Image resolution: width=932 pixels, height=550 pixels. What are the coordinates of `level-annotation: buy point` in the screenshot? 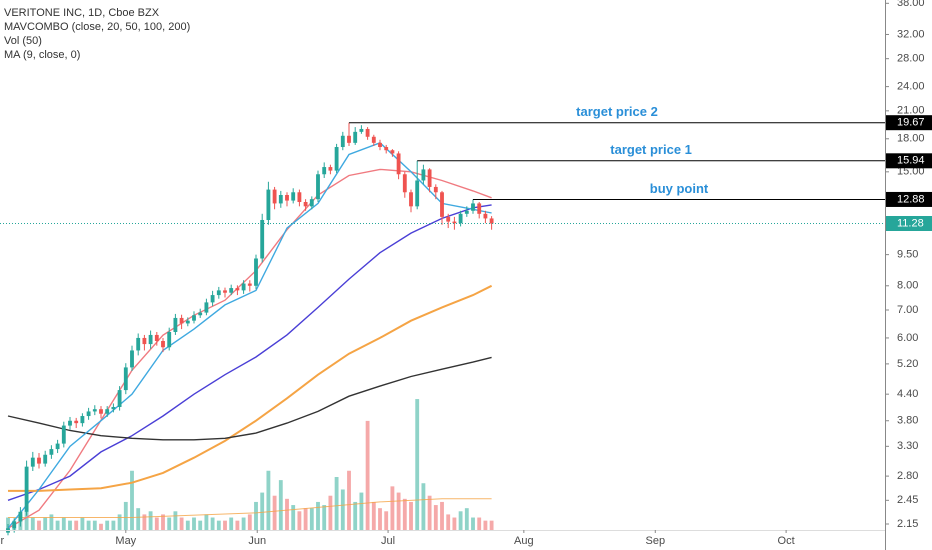 It's located at (679, 188).